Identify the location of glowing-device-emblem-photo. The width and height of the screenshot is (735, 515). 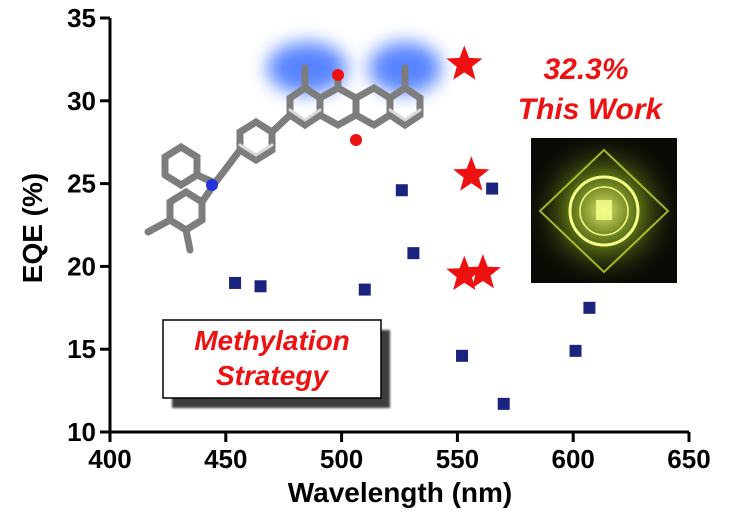
(604, 210).